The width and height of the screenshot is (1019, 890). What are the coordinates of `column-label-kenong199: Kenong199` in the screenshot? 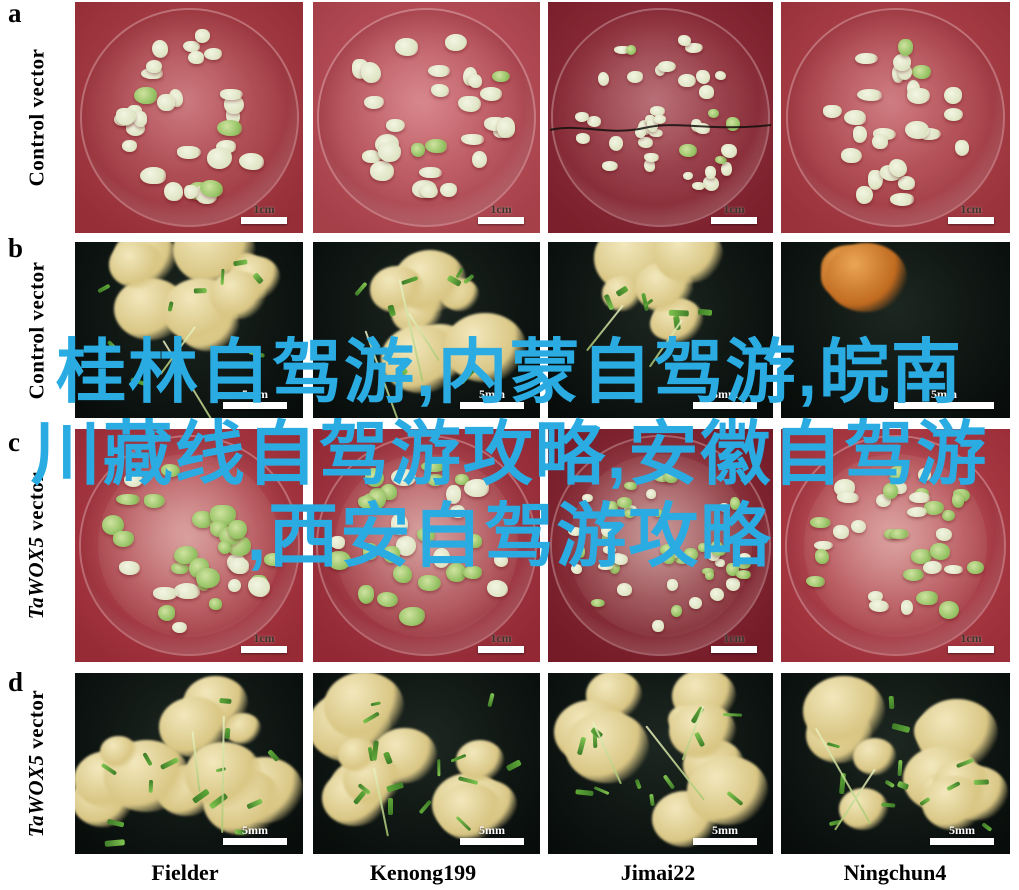 It's located at (423, 872).